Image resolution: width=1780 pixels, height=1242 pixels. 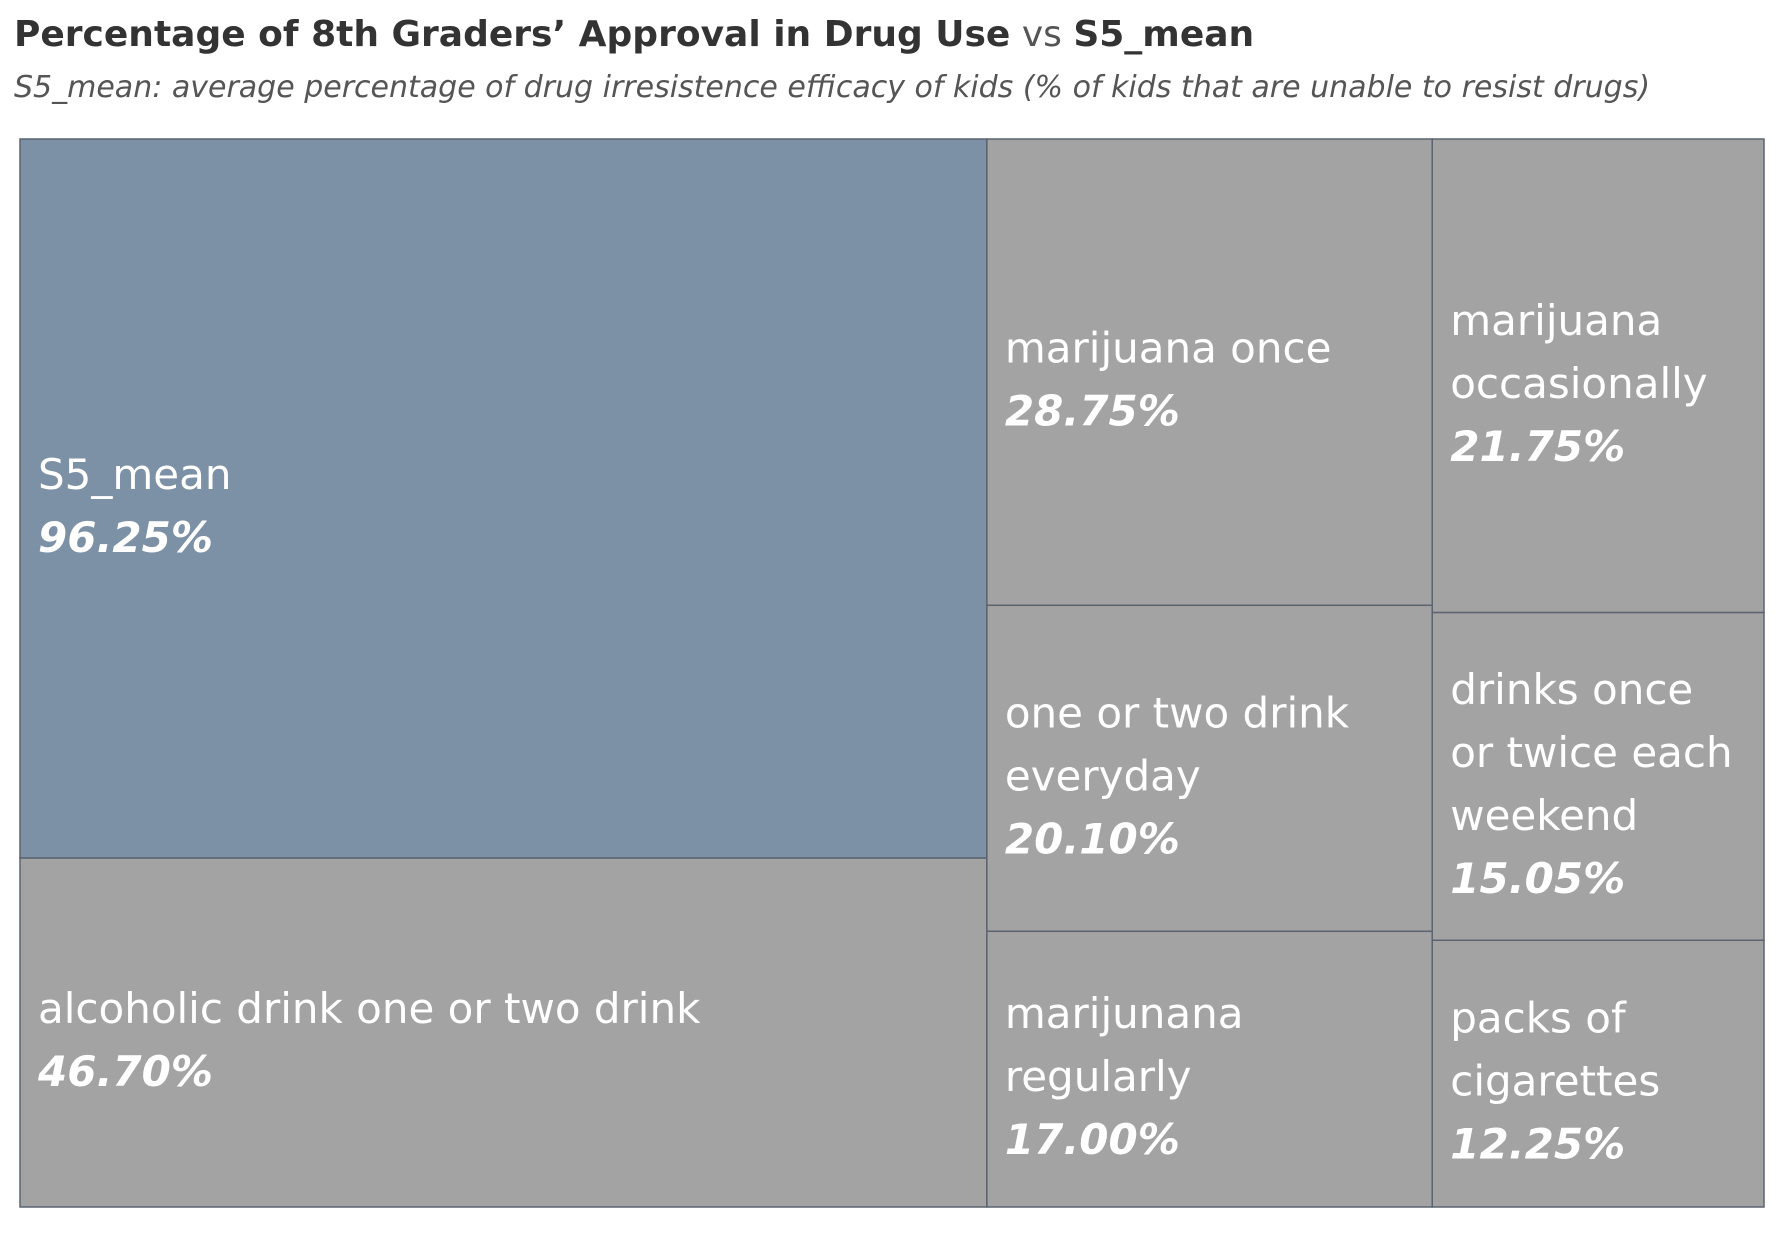 What do you see at coordinates (1578, 352) in the screenshot?
I see `cell-label-marijuana-occasionally: marijuana occasionally` at bounding box center [1578, 352].